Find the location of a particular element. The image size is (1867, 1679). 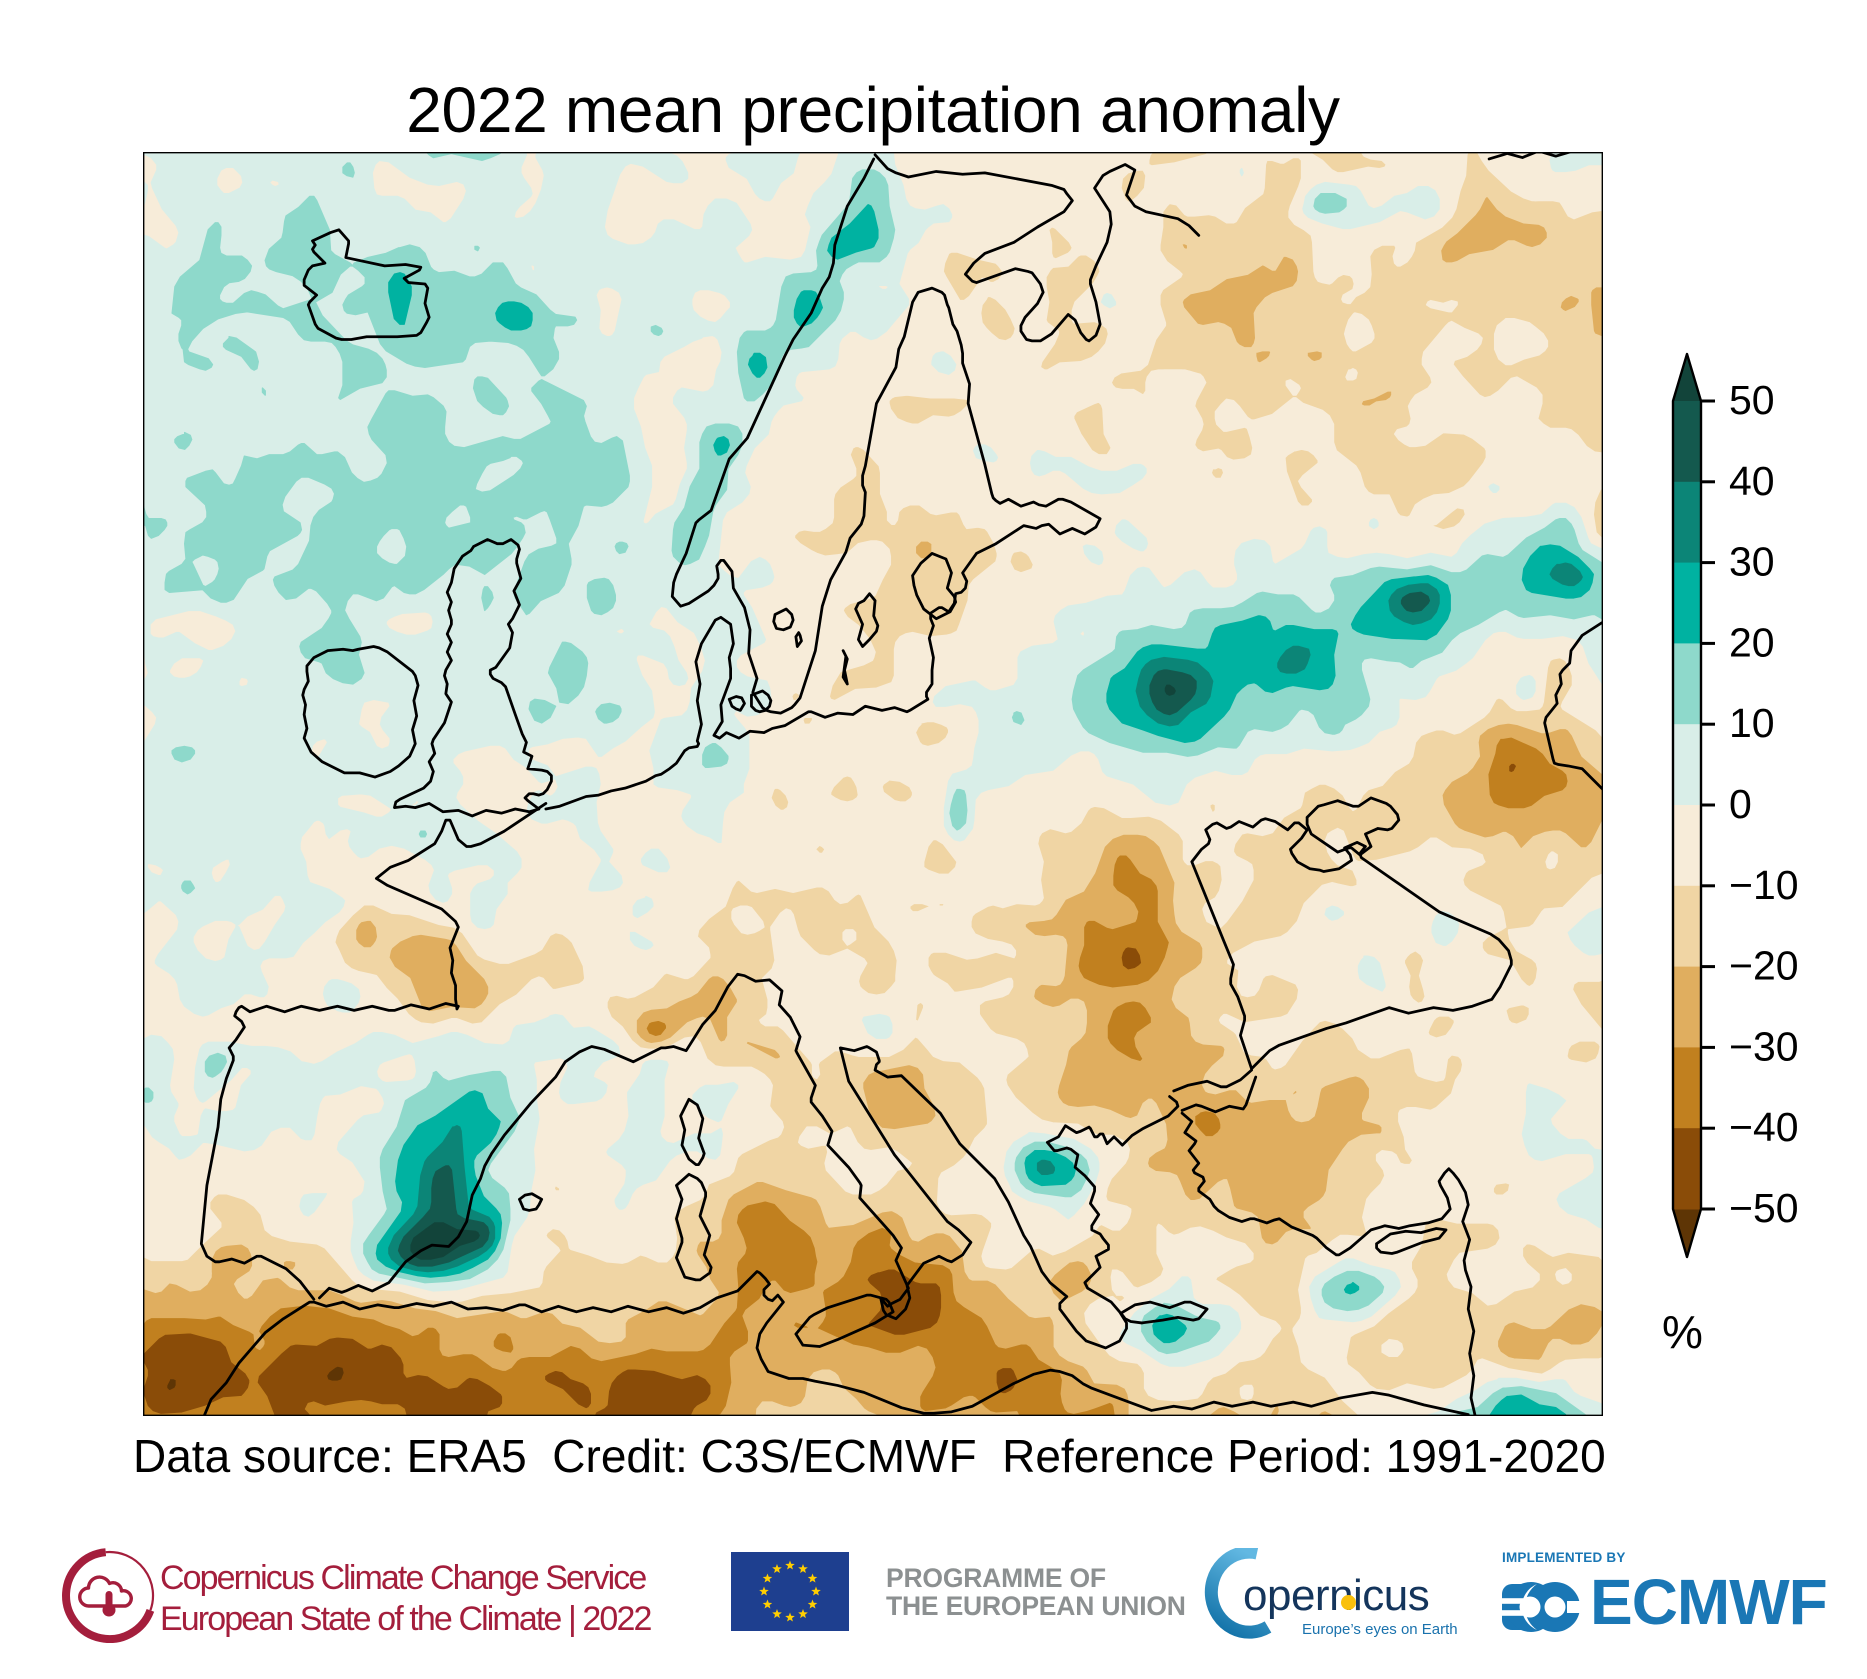

svg-text: −50 is located at coordinates (1764, 1208).